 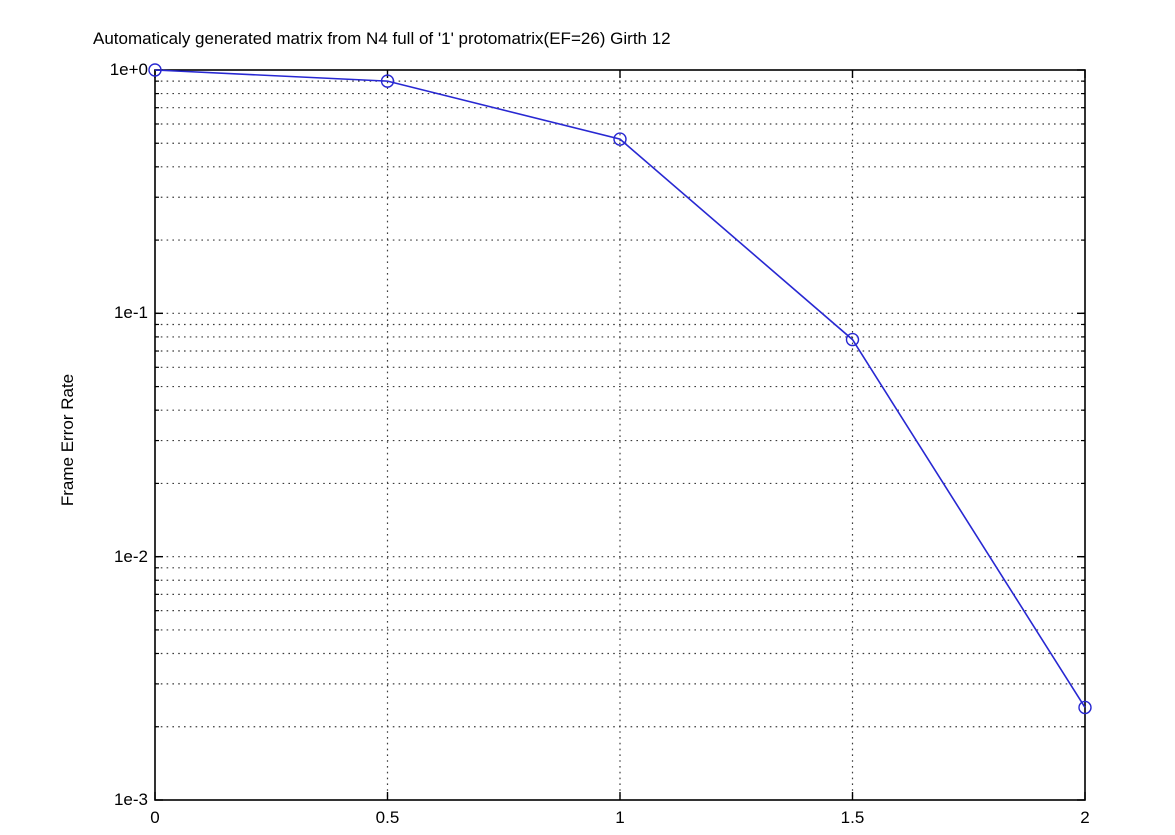 I want to click on x-tick-label: 1, so click(x=620, y=817).